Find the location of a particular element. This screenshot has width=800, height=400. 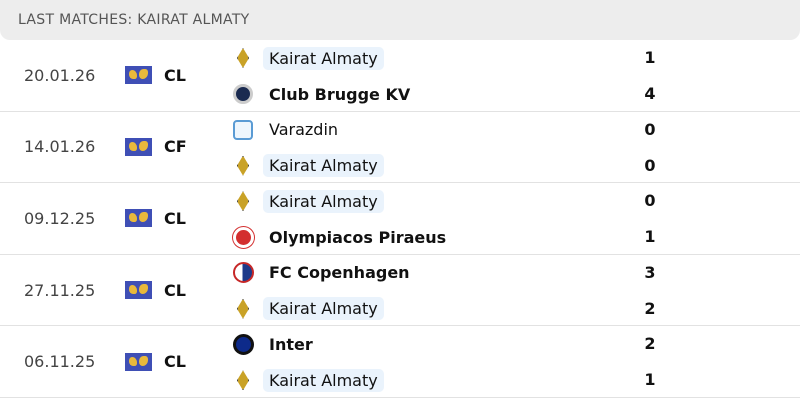

team-away: Club Brugge KV is located at coordinates (324, 94).